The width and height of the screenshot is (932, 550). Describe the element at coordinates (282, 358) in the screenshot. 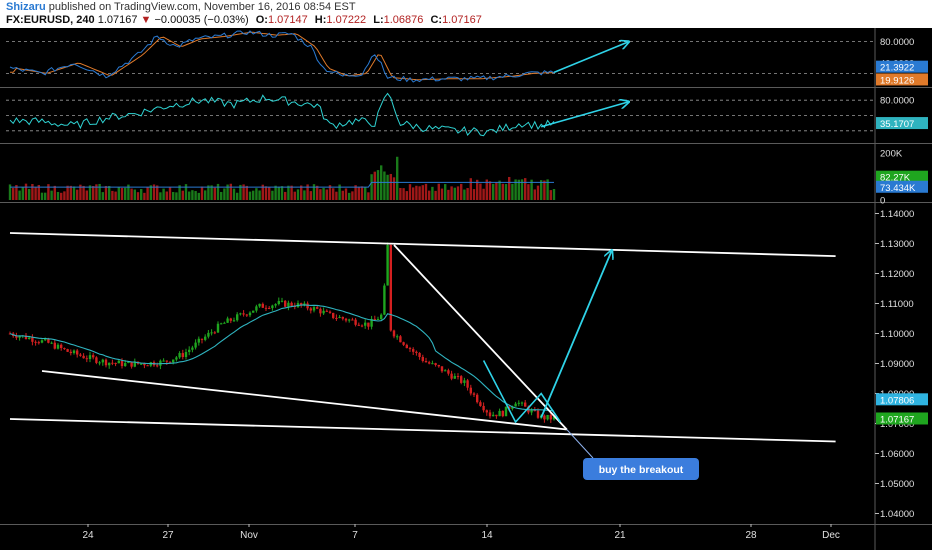

I see `moving-average-line` at that location.